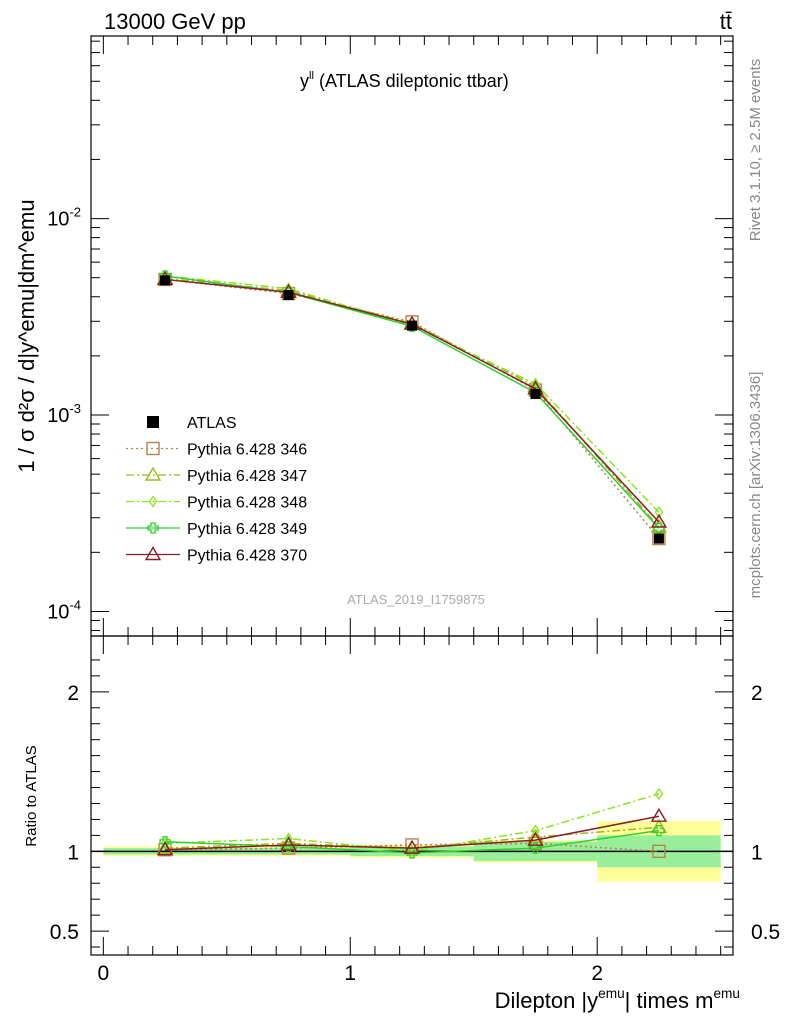 The height and width of the screenshot is (1024, 786). Describe the element at coordinates (247, 450) in the screenshot. I see `legend-label: Pythia 6.428 346` at that location.